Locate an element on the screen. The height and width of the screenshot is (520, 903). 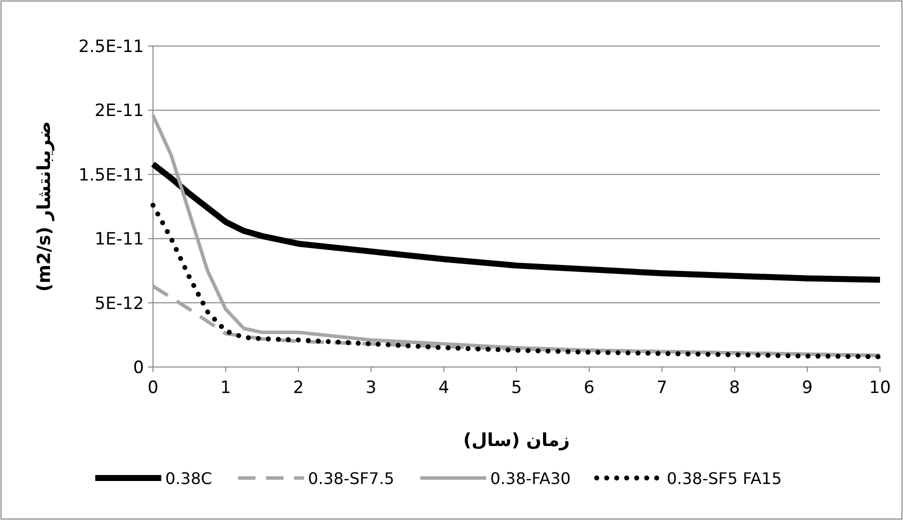
x-tick-label: 5 is located at coordinates (516, 388).